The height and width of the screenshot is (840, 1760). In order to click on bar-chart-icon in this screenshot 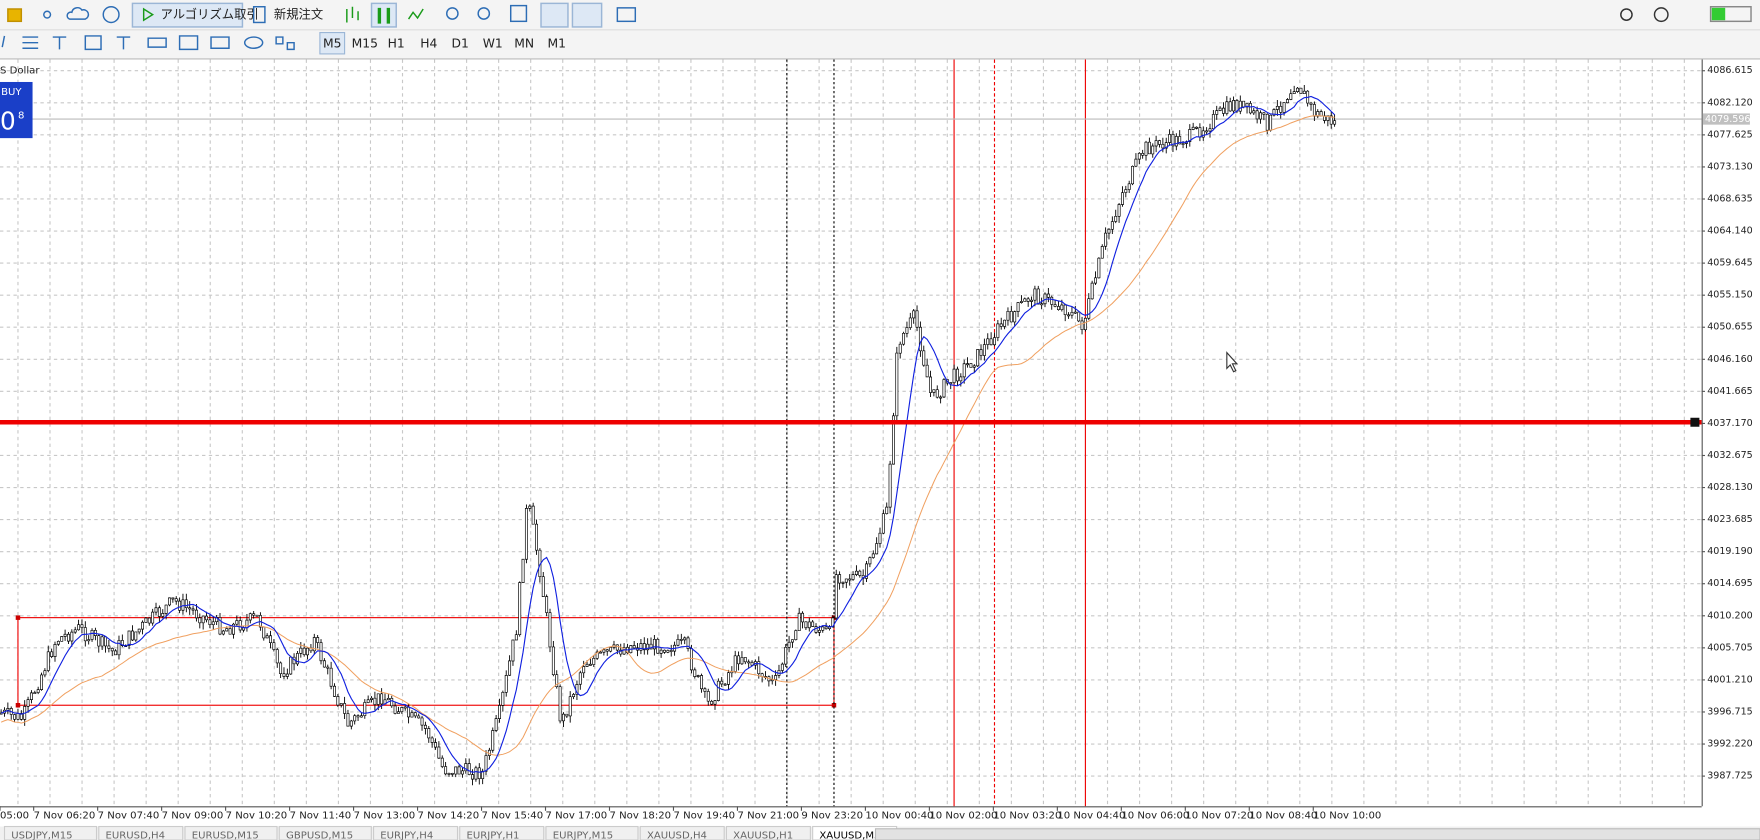, I will do `click(352, 14)`.